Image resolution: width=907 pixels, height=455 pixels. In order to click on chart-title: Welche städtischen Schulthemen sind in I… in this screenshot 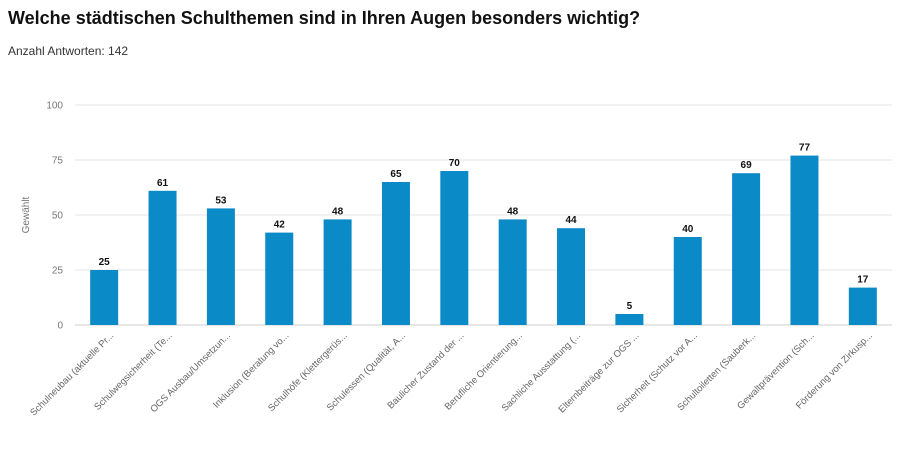, I will do `click(324, 18)`.